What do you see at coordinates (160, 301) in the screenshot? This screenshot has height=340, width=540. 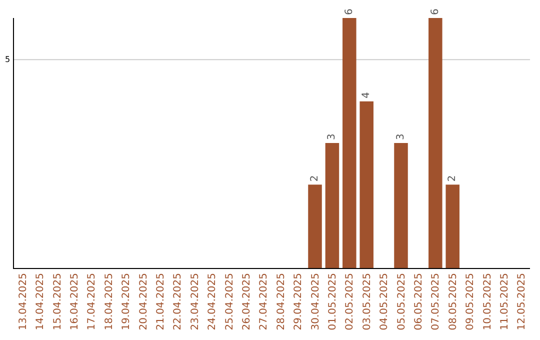 I see `x-tick-label: 21.04.2025` at bounding box center [160, 301].